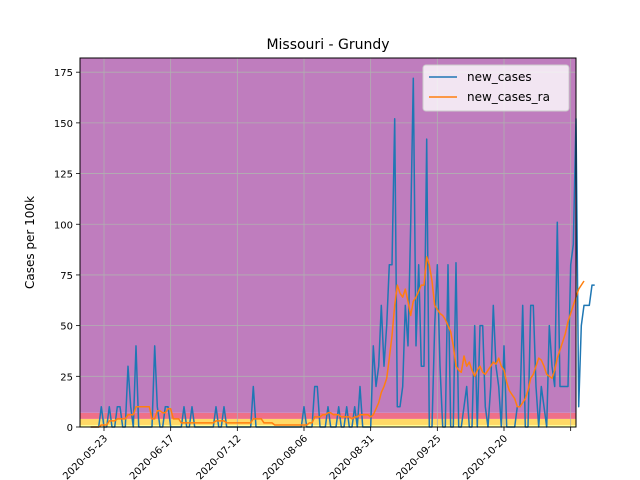 This screenshot has height=480, width=640. I want to click on chart-title: Missouri - Grundy, so click(327, 45).